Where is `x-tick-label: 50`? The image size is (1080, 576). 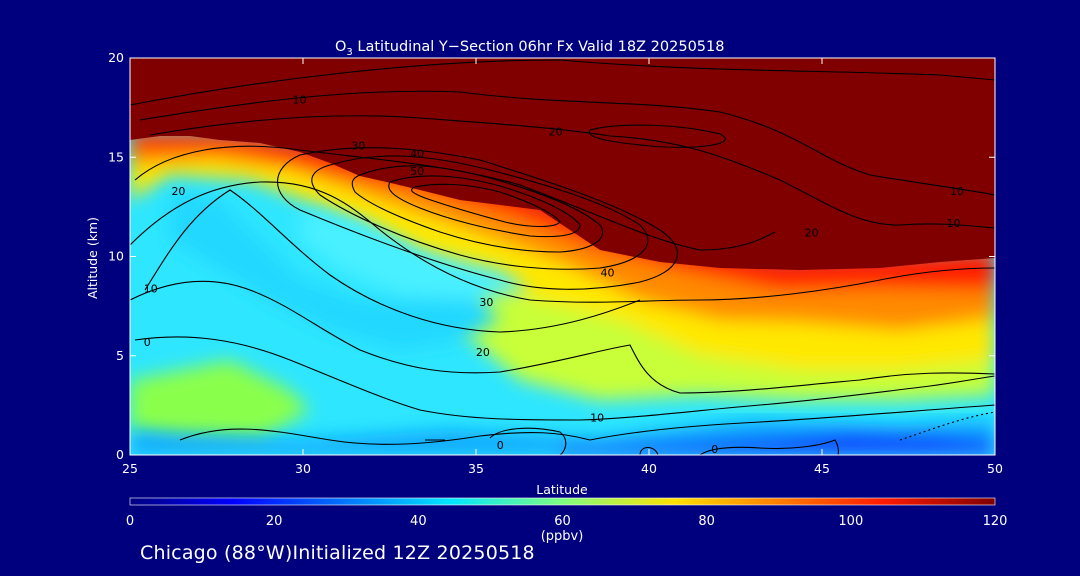
x-tick-label: 50 is located at coordinates (995, 468).